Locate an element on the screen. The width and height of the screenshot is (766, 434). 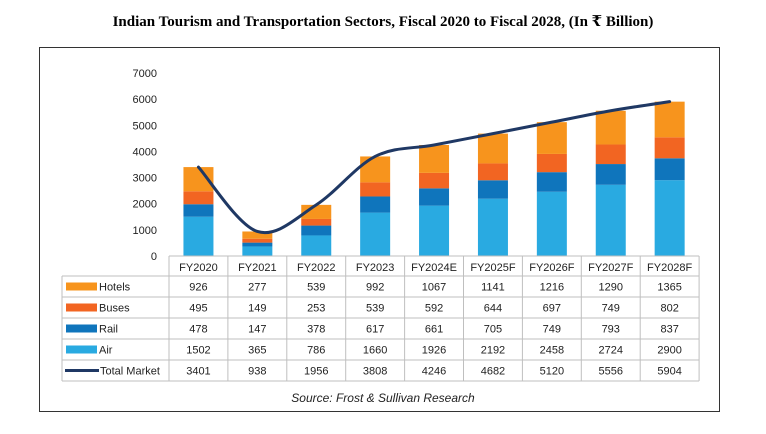
data-label: 661 is located at coordinates (434, 330).